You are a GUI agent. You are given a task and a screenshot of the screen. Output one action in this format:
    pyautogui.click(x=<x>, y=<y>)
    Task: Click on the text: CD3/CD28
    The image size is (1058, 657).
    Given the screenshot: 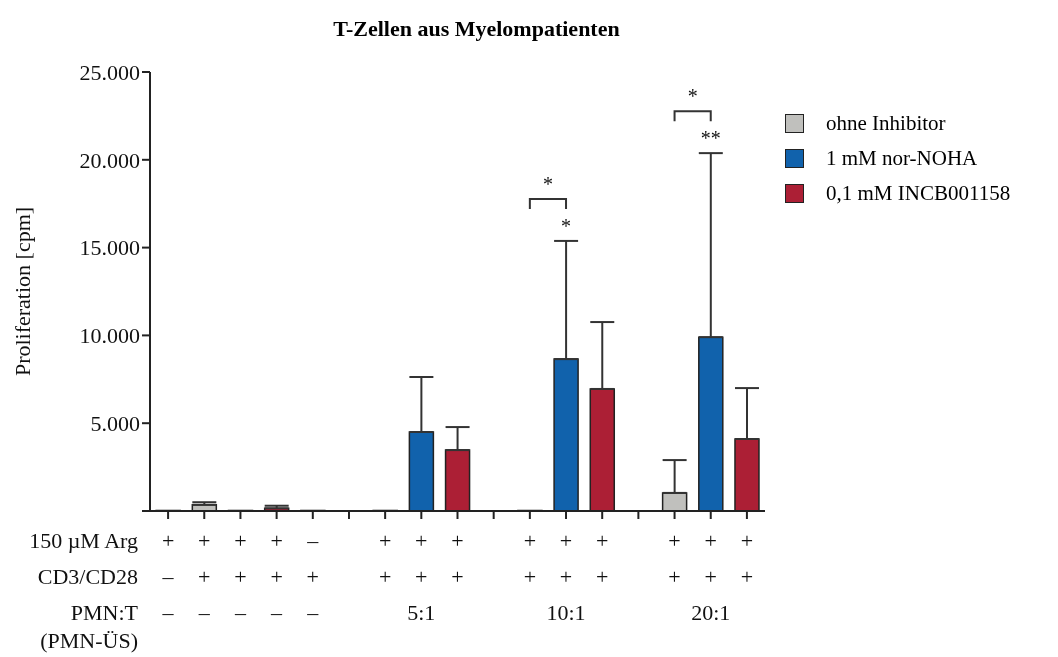 What is the action you would take?
    pyautogui.click(x=87, y=577)
    